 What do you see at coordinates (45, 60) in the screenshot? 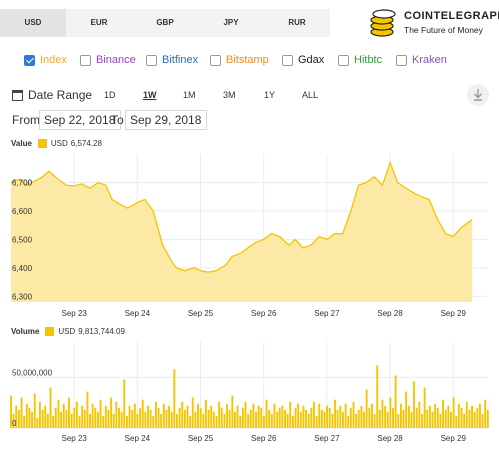
I see `exchange-index: Index` at bounding box center [45, 60].